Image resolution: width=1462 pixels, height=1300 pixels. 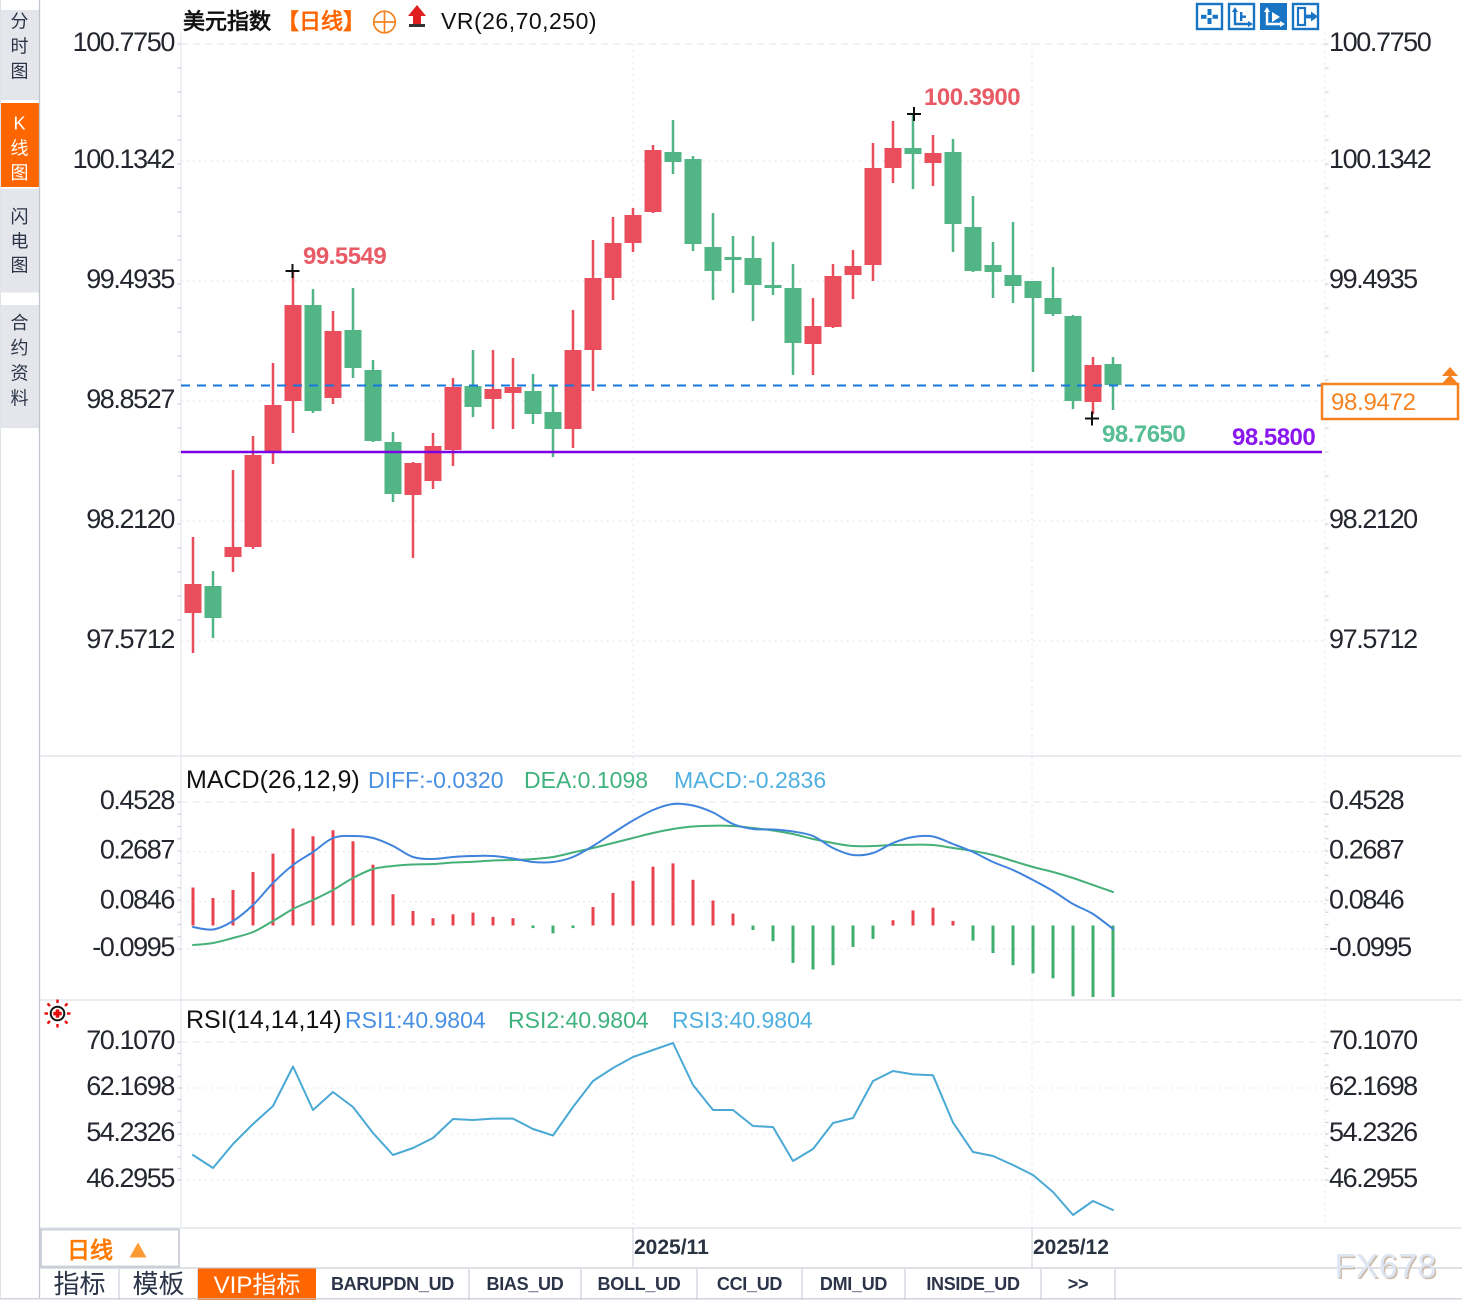 I want to click on svg-text: 【日线】, so click(x=321, y=21).